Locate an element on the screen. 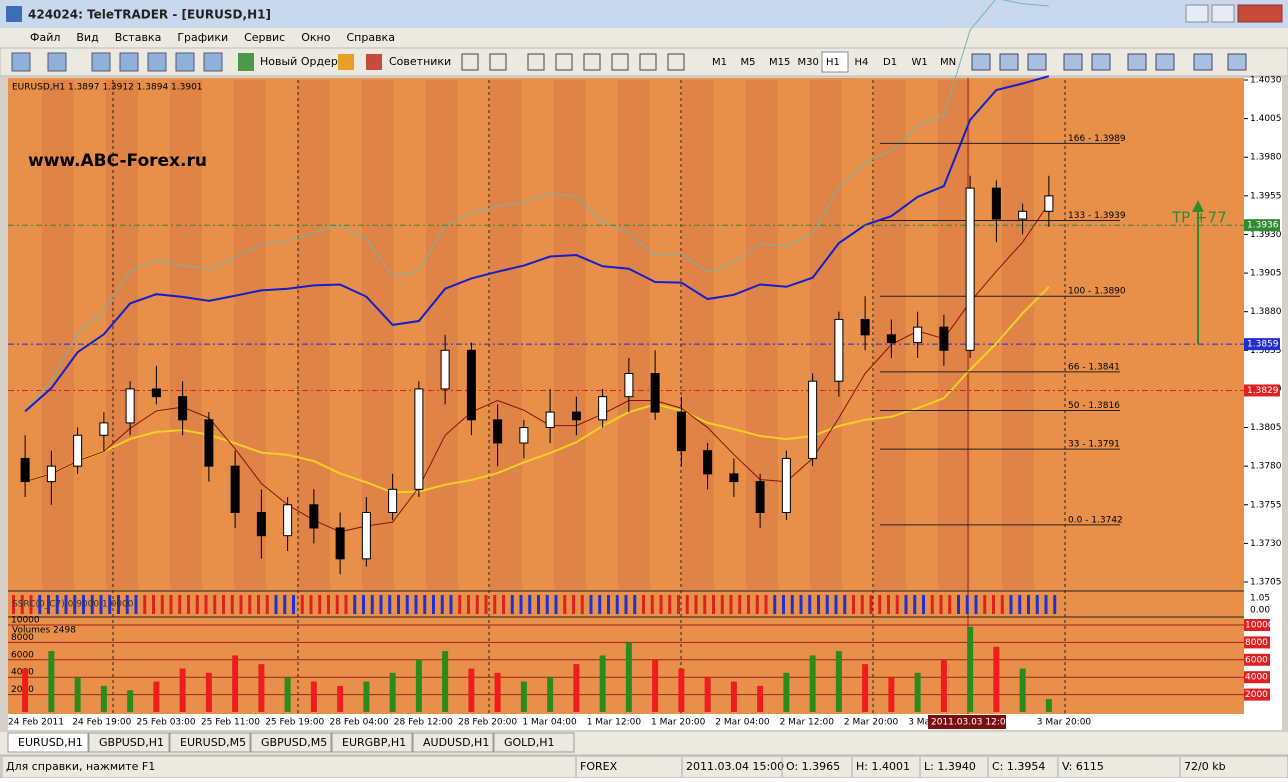 The width and height of the screenshot is (1288, 782). chart-tab-label: GBPUSD,H1 is located at coordinates (131, 742).